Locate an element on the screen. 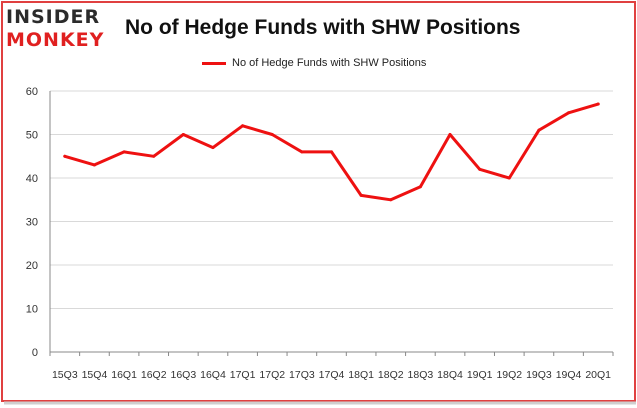 This screenshot has height=408, width=637. y-tick-label: 50 is located at coordinates (32, 136).